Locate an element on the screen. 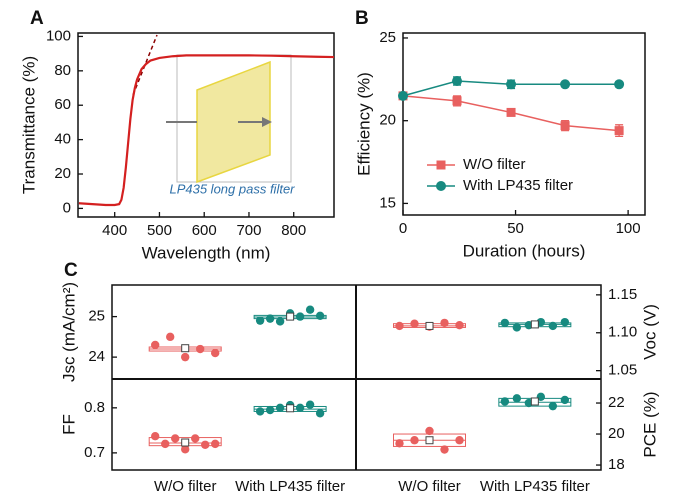  y-tick-label: 100 is located at coordinates (58, 35).